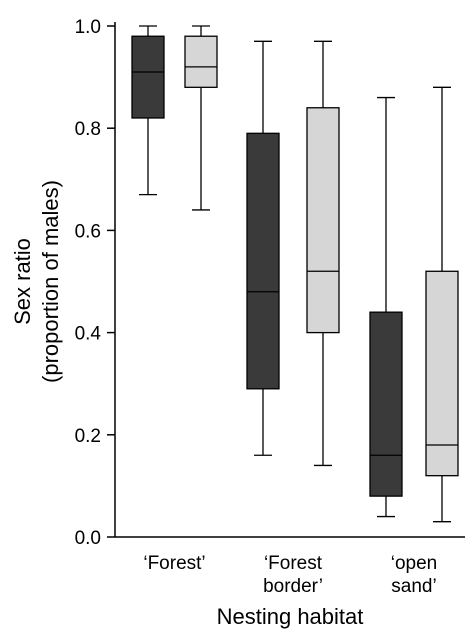 The width and height of the screenshot is (474, 631). What do you see at coordinates (293, 563) in the screenshot?
I see `category-label-line: ‘Forest` at bounding box center [293, 563].